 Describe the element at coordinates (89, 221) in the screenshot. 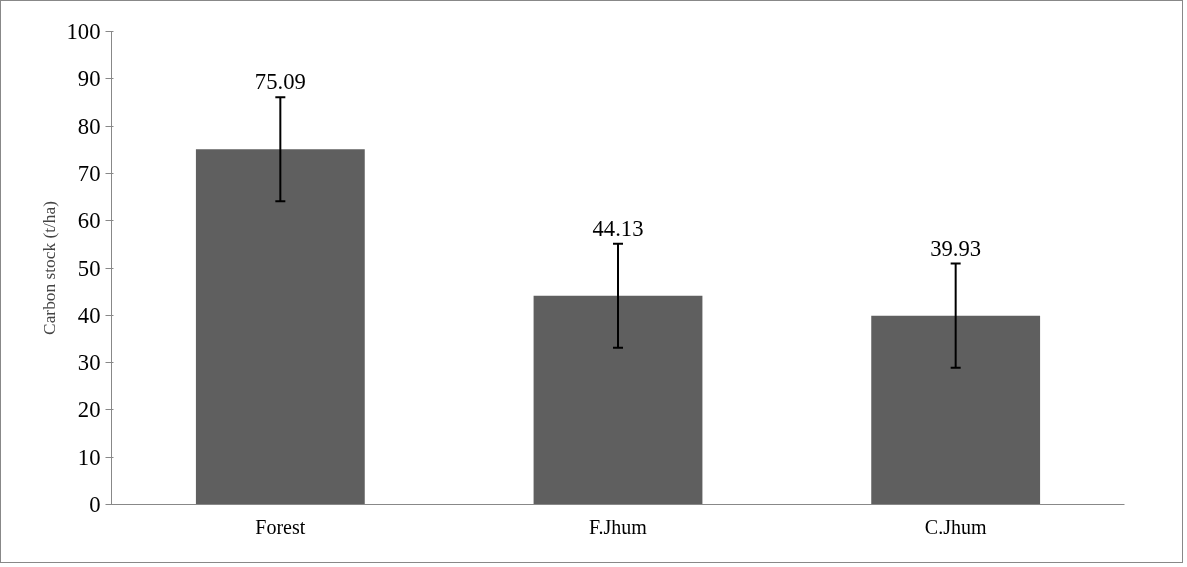

I see `y-tick-label: 60` at that location.